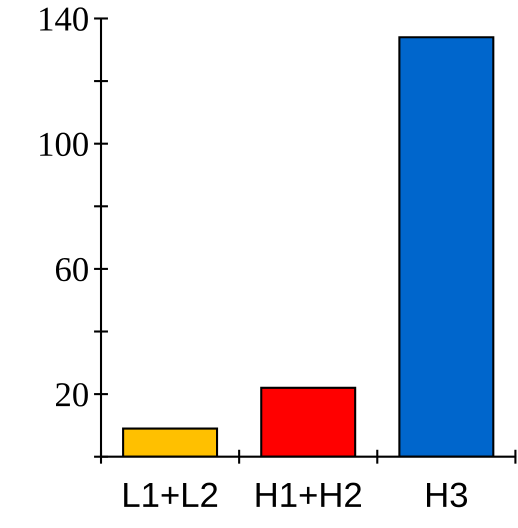 Image resolution: width=518 pixels, height=528 pixels. I want to click on y-tick-label: 20, so click(72, 395).